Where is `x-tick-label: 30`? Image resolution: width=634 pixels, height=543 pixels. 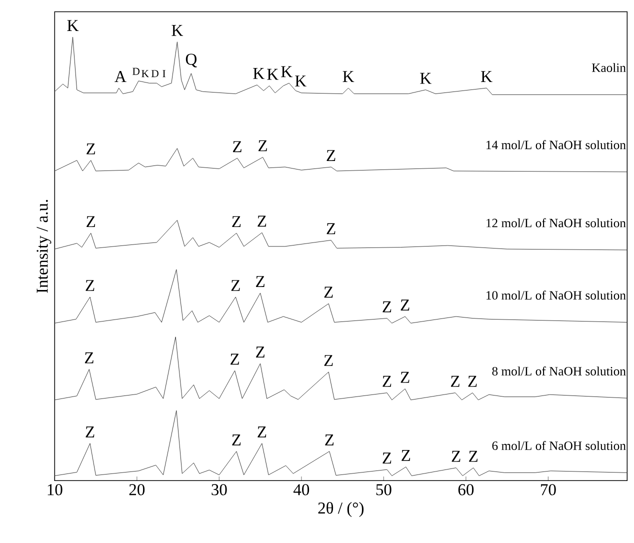 x-tick-label: 30 is located at coordinates (219, 490).